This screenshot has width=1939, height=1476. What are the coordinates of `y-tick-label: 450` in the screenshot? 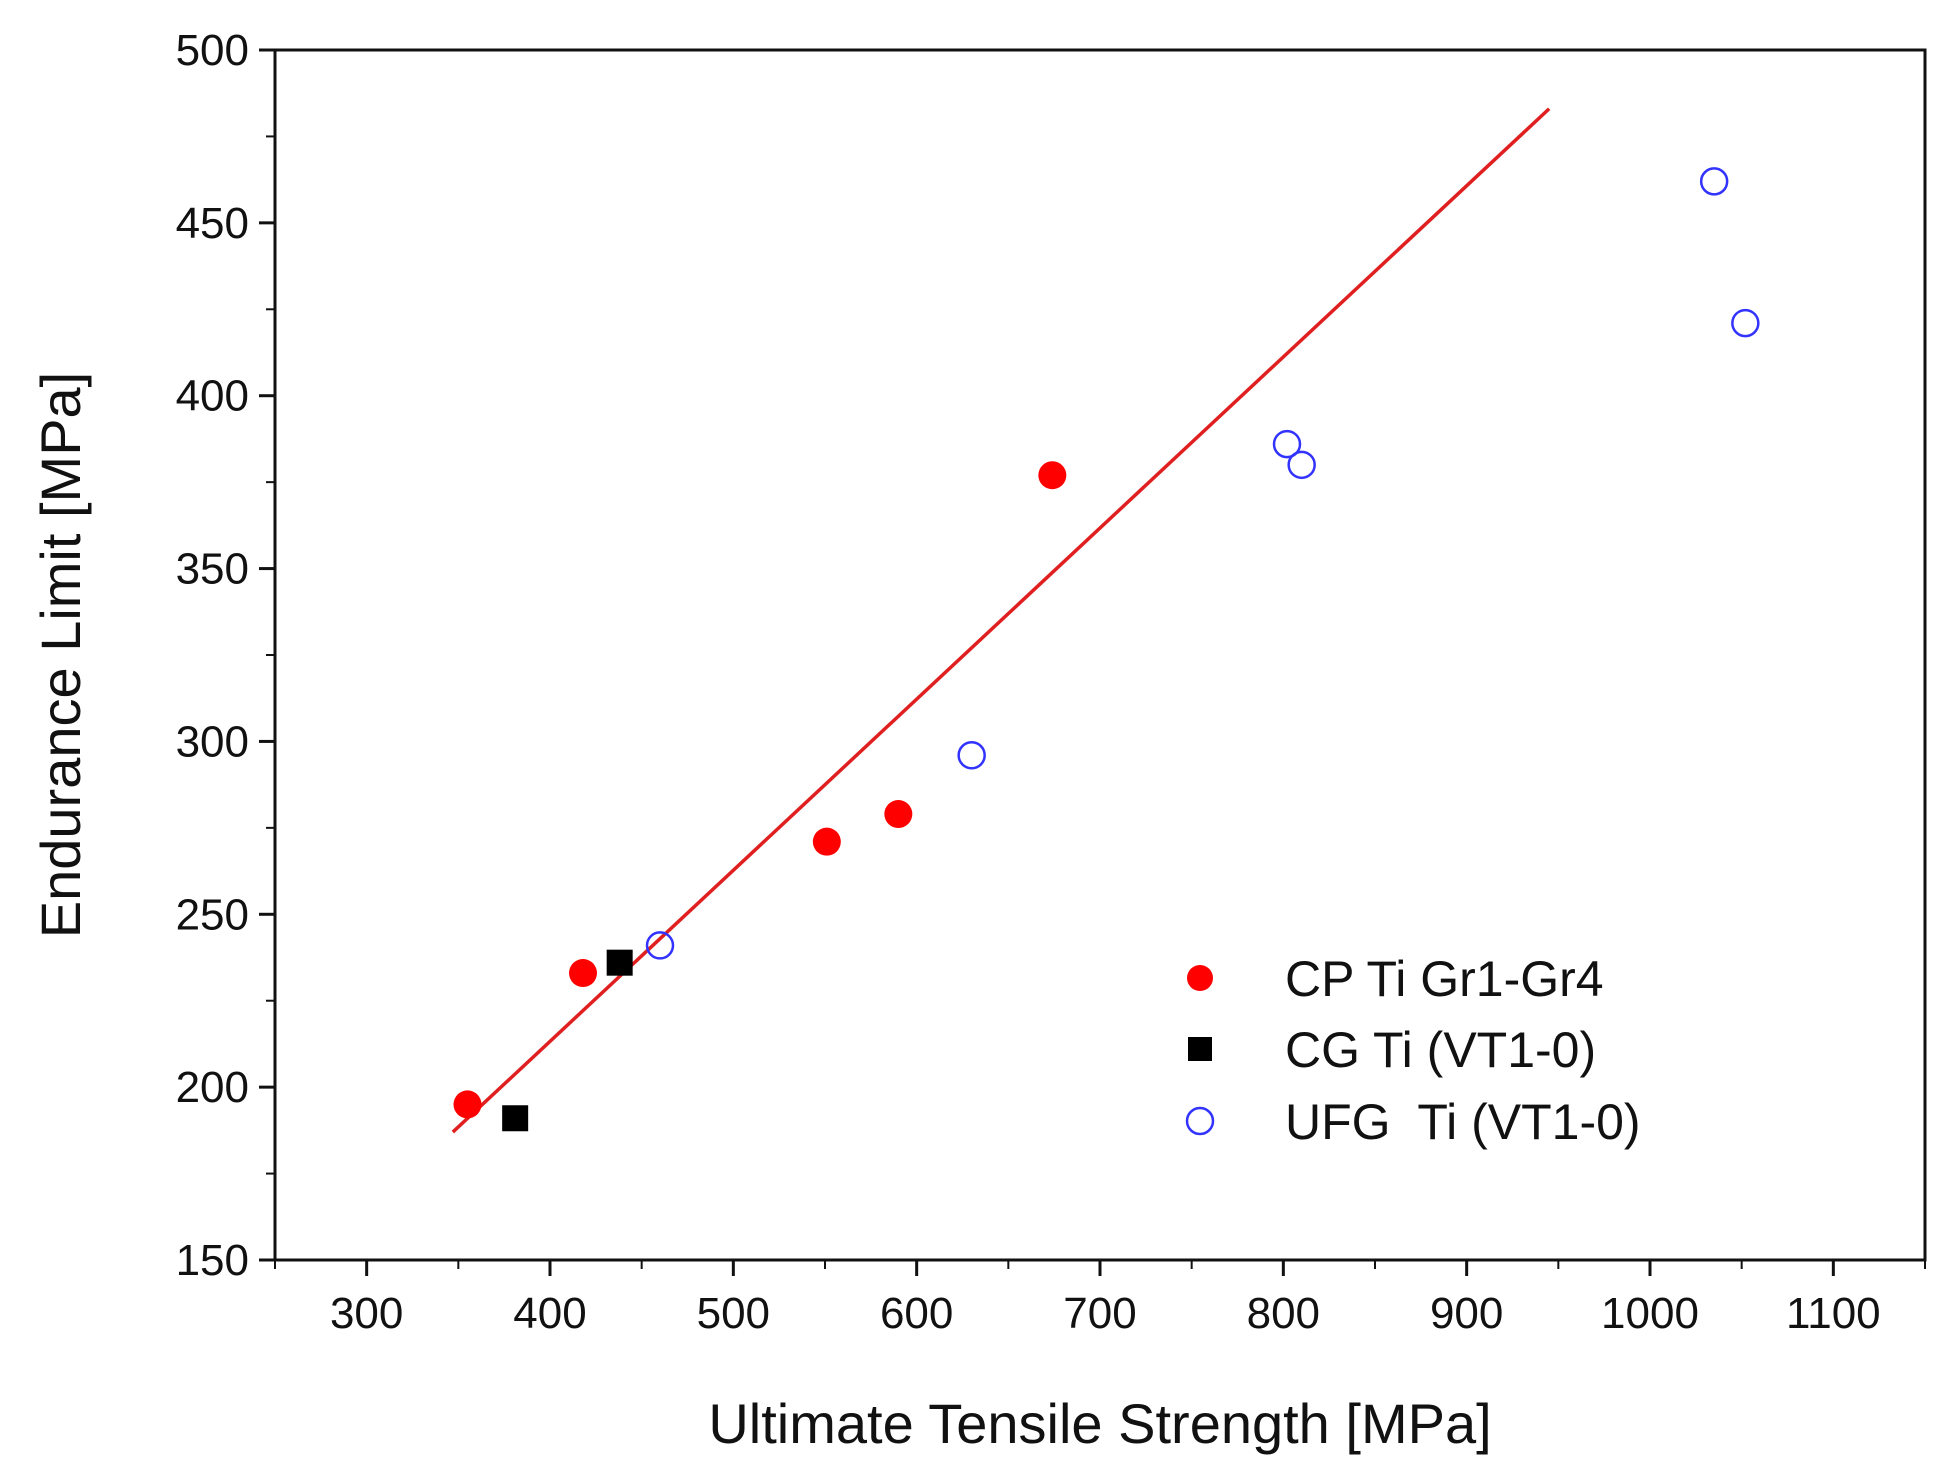 It's located at (212, 223).